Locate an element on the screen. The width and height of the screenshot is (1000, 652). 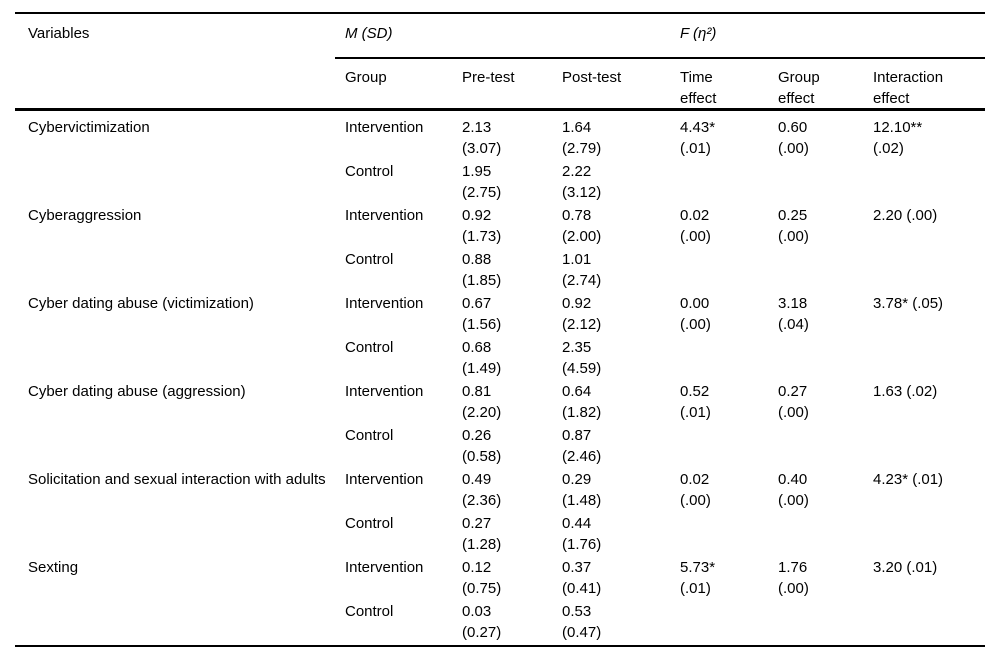
interaction-effect-cell: 2.20 (.00) is located at coordinates (905, 215).